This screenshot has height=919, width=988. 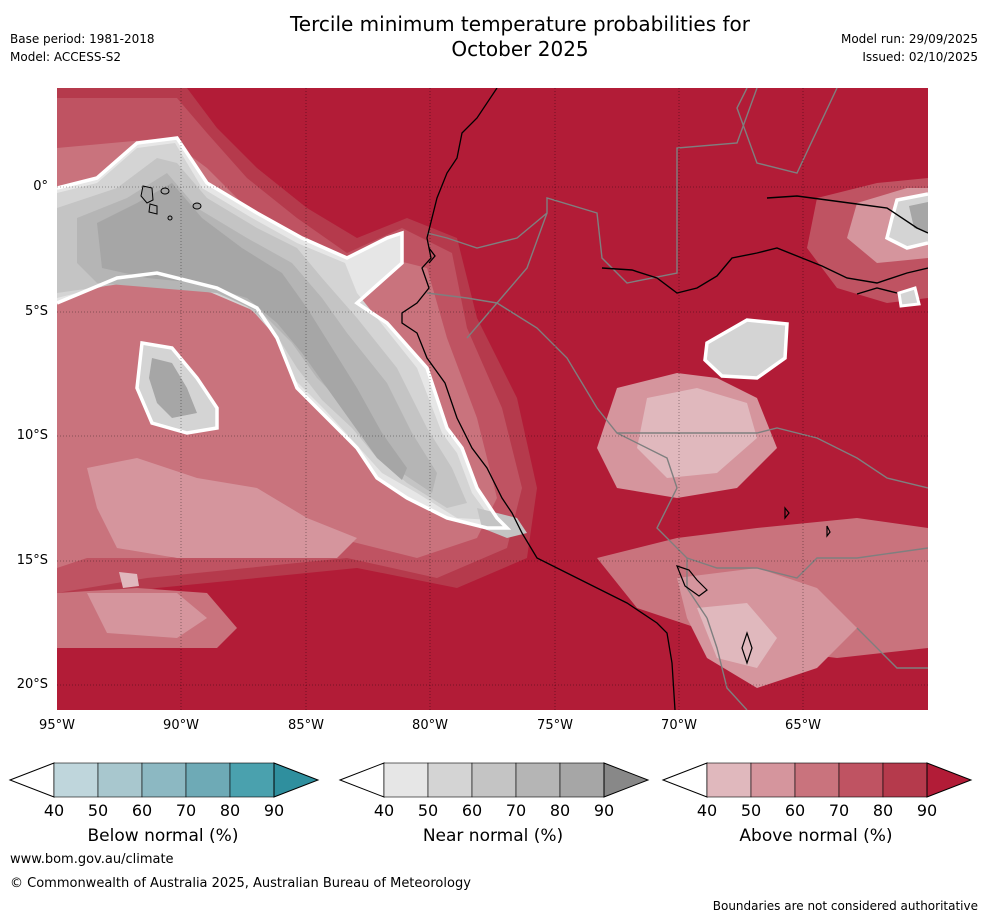 I want to click on lon-label-80w: 80°W, so click(x=430, y=725).